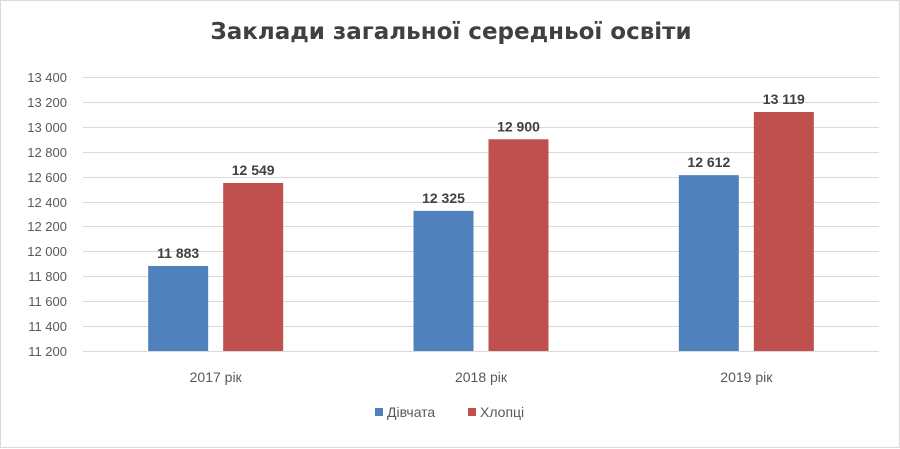 The width and height of the screenshot is (900, 449). I want to click on legend-label: Дівчата, so click(411, 412).